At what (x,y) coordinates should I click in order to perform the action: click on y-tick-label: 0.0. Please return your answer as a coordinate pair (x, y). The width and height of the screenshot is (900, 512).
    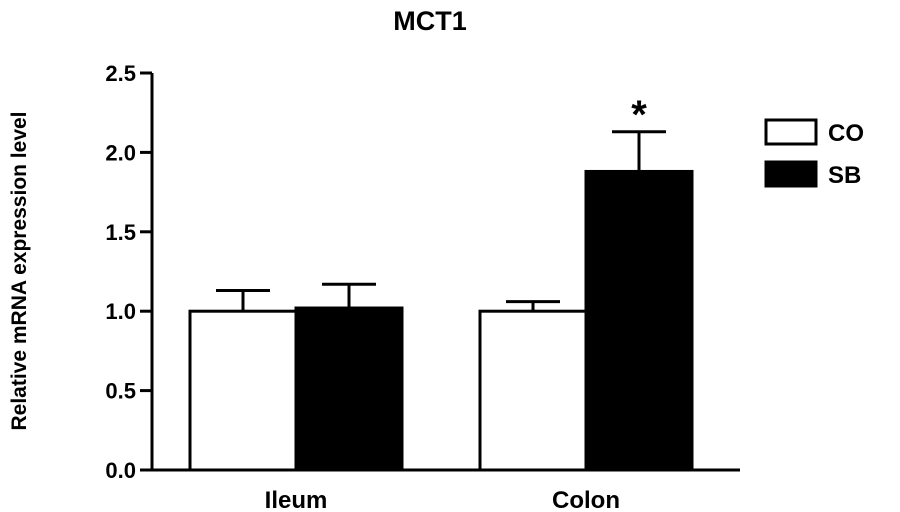
    Looking at the image, I should click on (120, 470).